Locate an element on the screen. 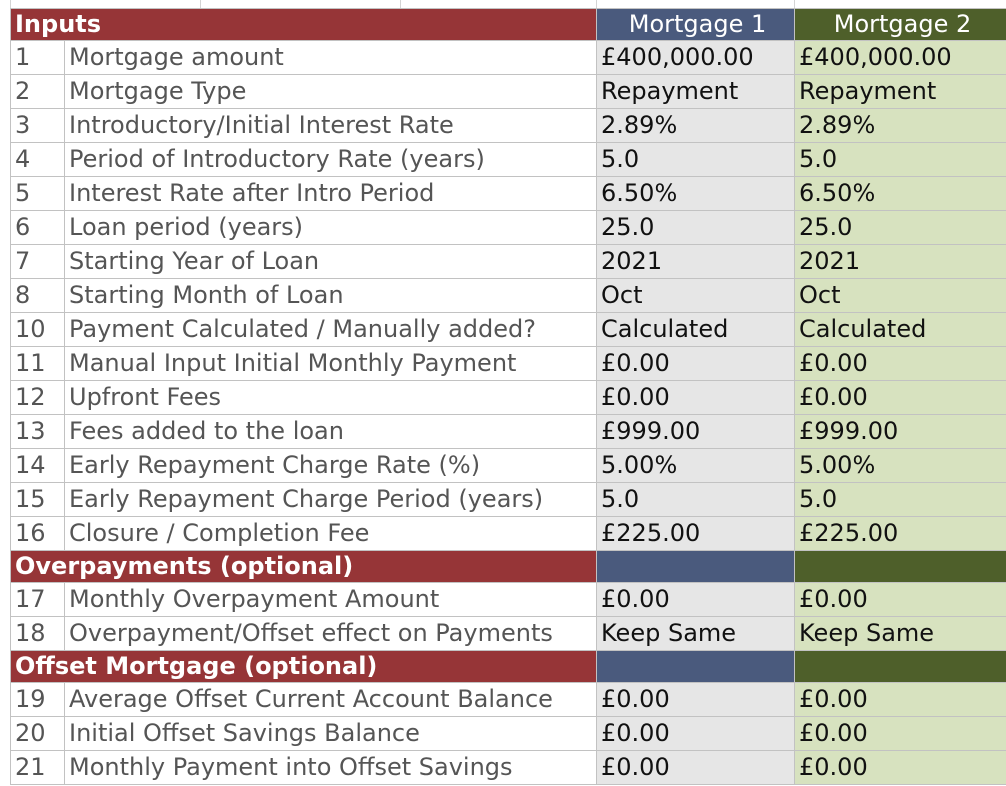  mortgage-1-value-cell: Keep Same is located at coordinates (696, 633).